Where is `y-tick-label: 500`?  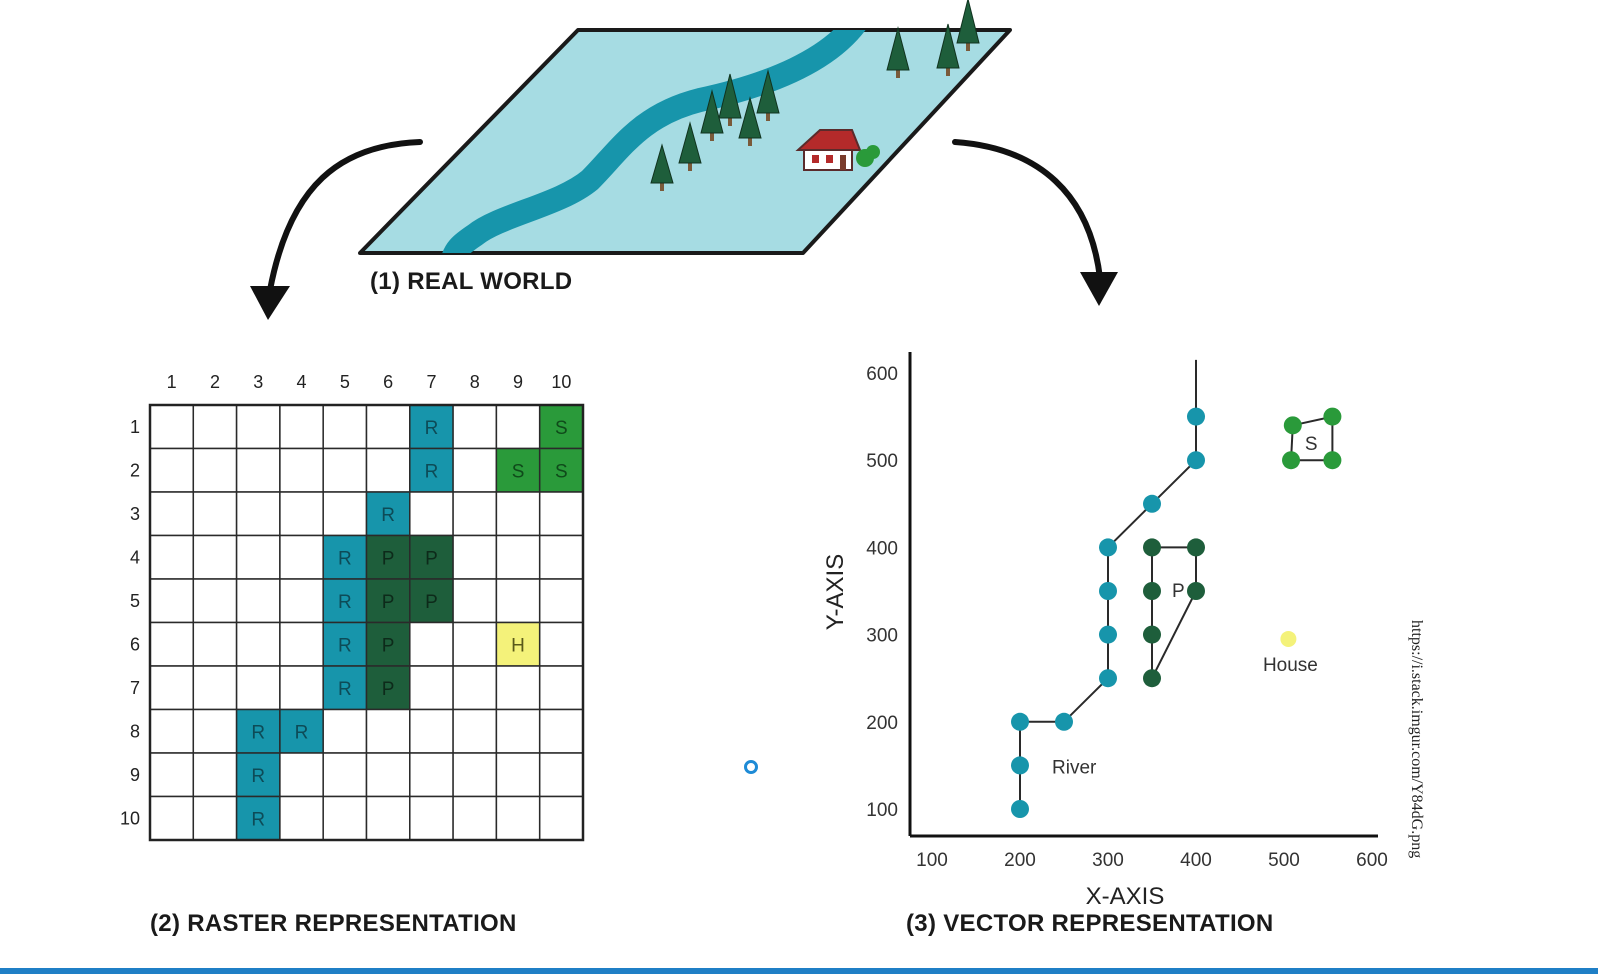 y-tick-label: 500 is located at coordinates (882, 461).